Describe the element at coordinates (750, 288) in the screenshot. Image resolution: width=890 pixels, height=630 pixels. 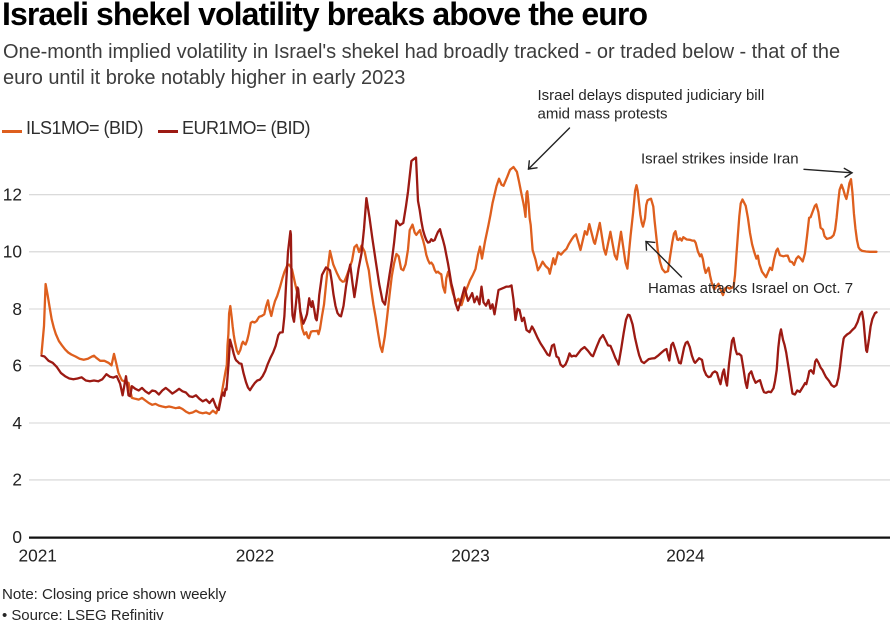
I see `svg-text: Hamas attacks Israel on Oct. 7` at that location.